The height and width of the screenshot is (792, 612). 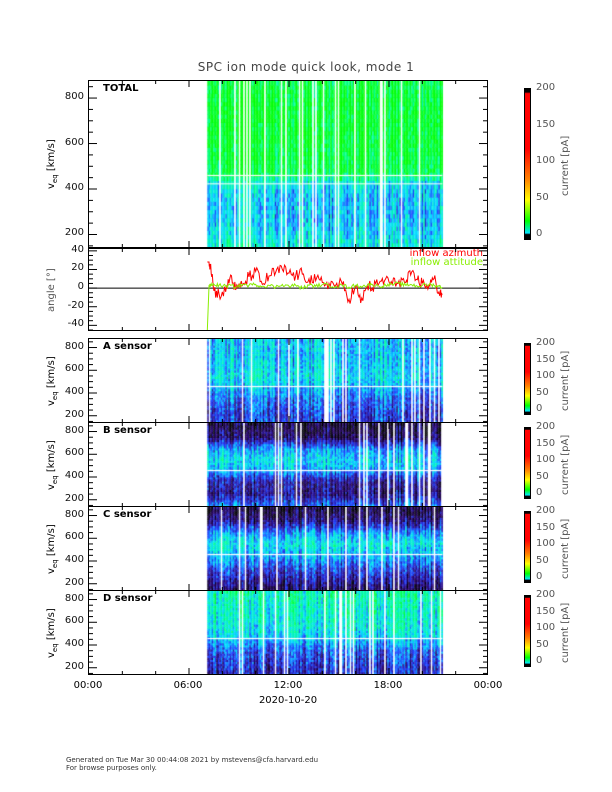 I want to click on x-tick-label: 12:00, so click(x=288, y=685).